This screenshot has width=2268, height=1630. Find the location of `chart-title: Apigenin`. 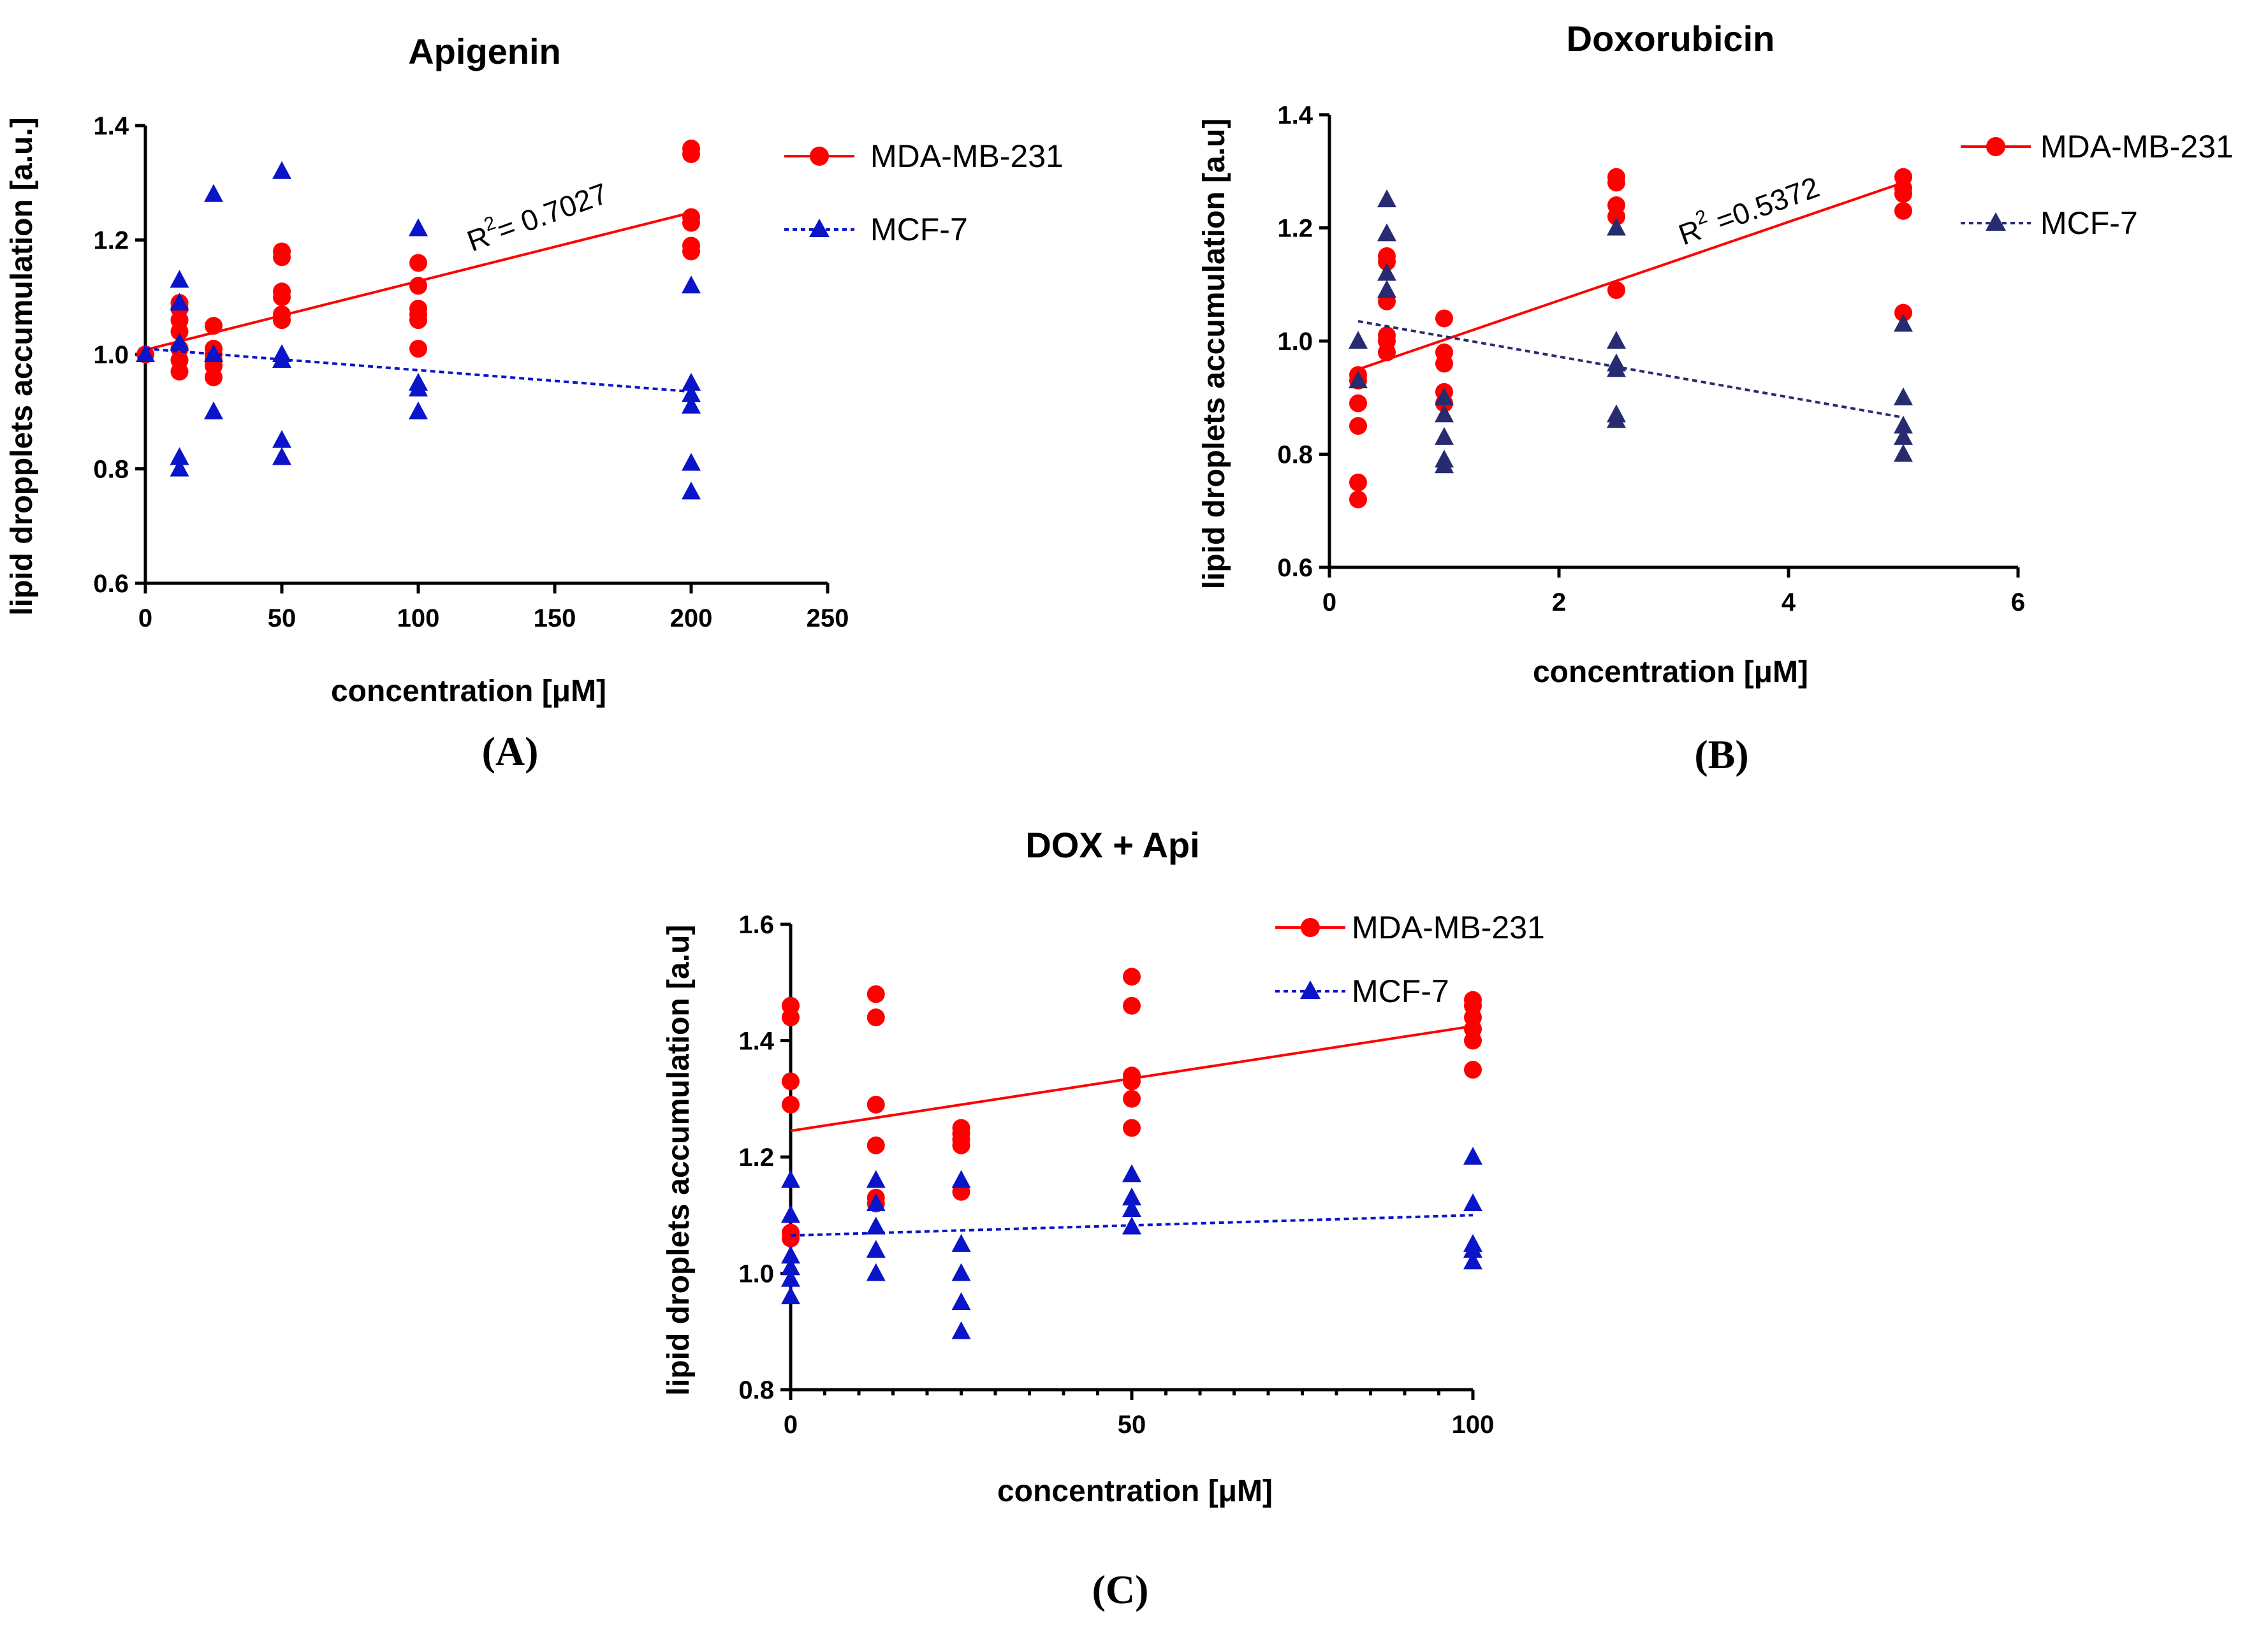

chart-title: Apigenin is located at coordinates (484, 51).